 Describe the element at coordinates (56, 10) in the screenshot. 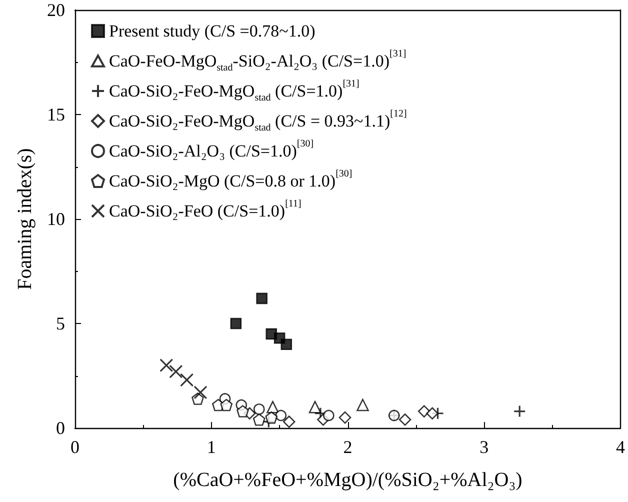

I see `y-tick-label: 20` at that location.